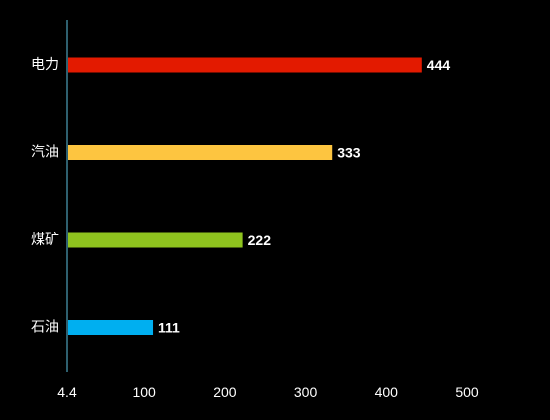 This screenshot has height=420, width=550. What do you see at coordinates (439, 65) in the screenshot?
I see `value-label: 444` at bounding box center [439, 65].